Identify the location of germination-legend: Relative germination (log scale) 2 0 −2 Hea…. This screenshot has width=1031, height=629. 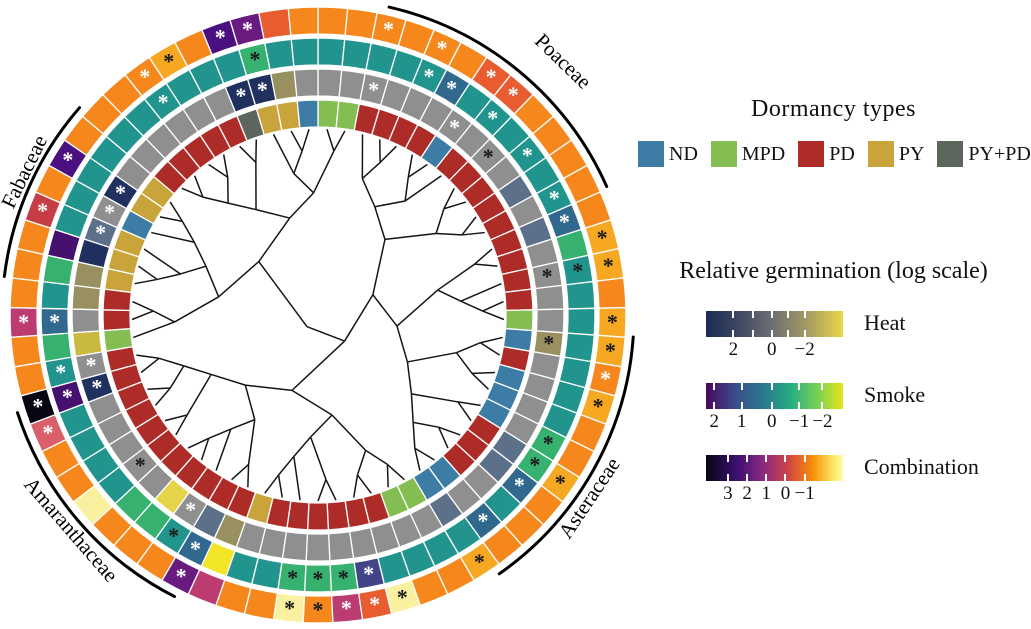
(833, 381).